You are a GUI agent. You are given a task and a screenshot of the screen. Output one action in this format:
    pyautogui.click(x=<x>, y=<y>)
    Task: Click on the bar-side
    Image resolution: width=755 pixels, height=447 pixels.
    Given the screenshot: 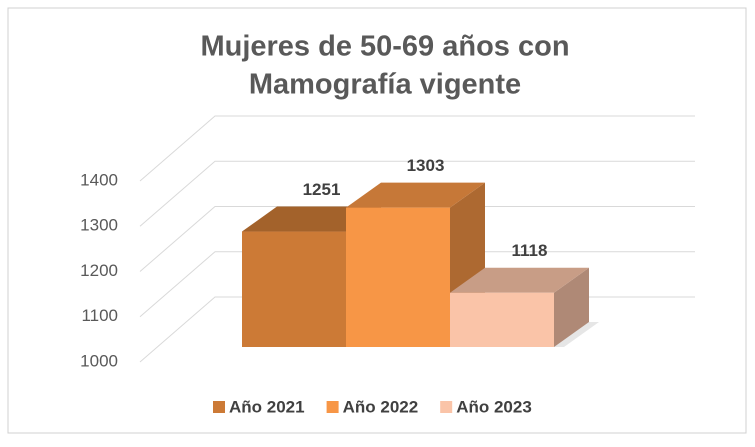 What is the action you would take?
    pyautogui.click(x=571, y=307)
    